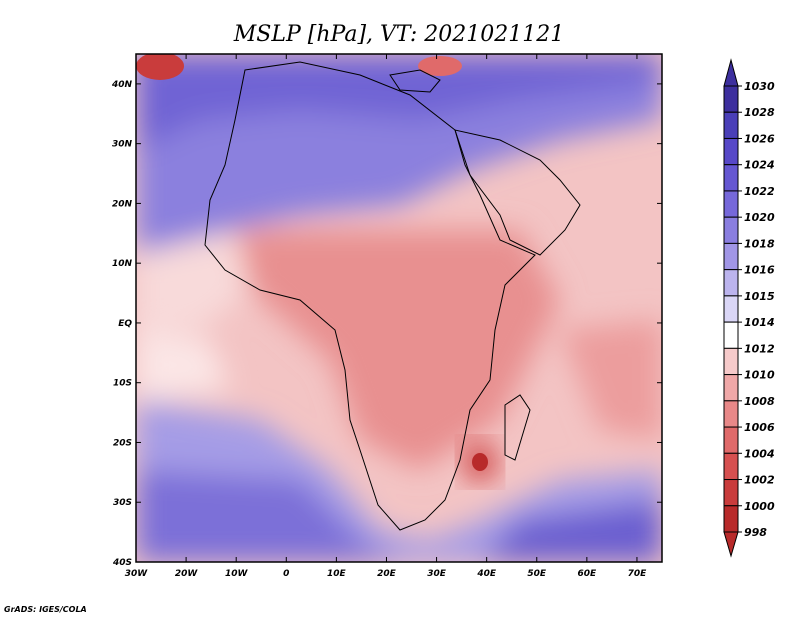  Describe the element at coordinates (759, 191) in the screenshot. I see `colorbar-label: 1022` at that location.